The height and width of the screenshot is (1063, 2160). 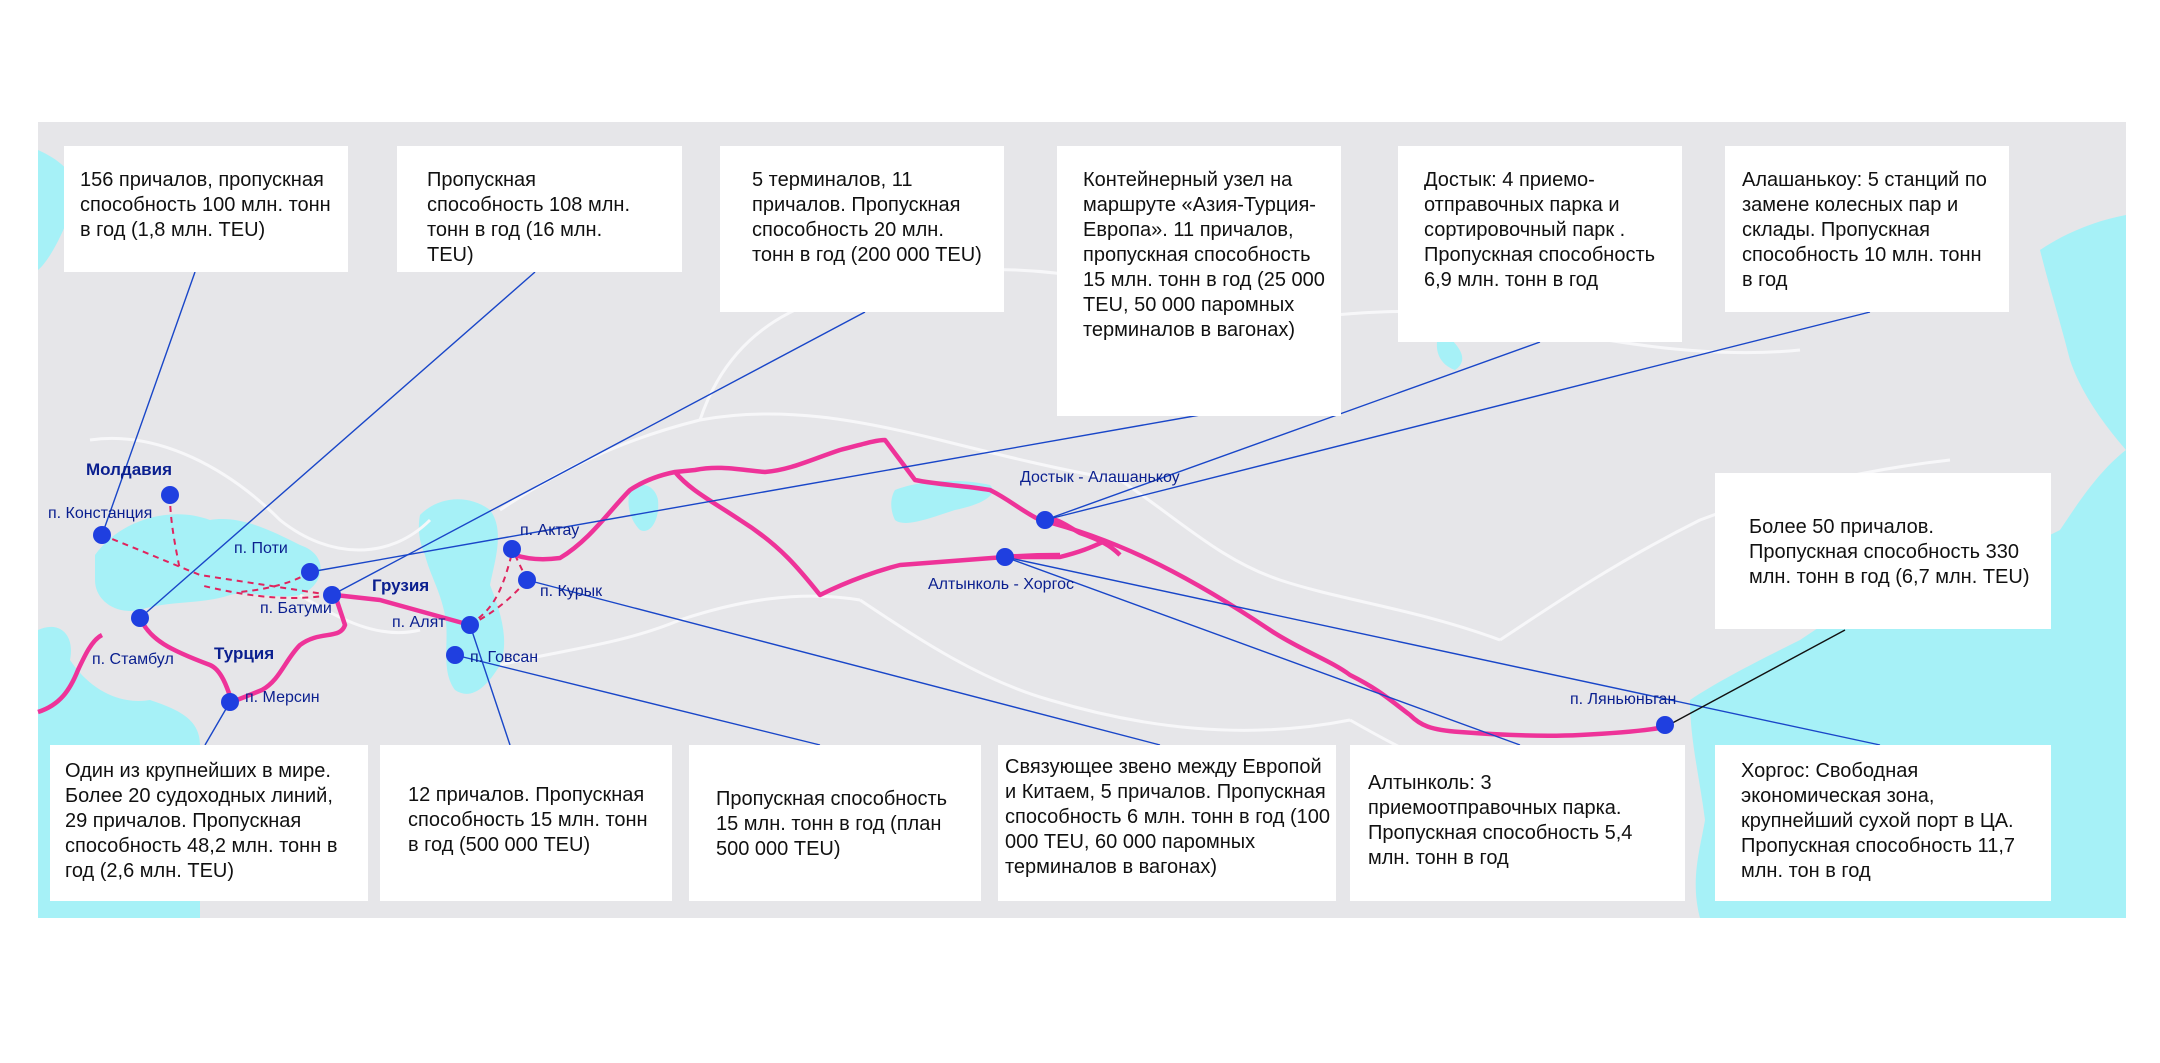 What do you see at coordinates (261, 548) in the screenshot?
I see `label-poti: п. Поти` at bounding box center [261, 548].